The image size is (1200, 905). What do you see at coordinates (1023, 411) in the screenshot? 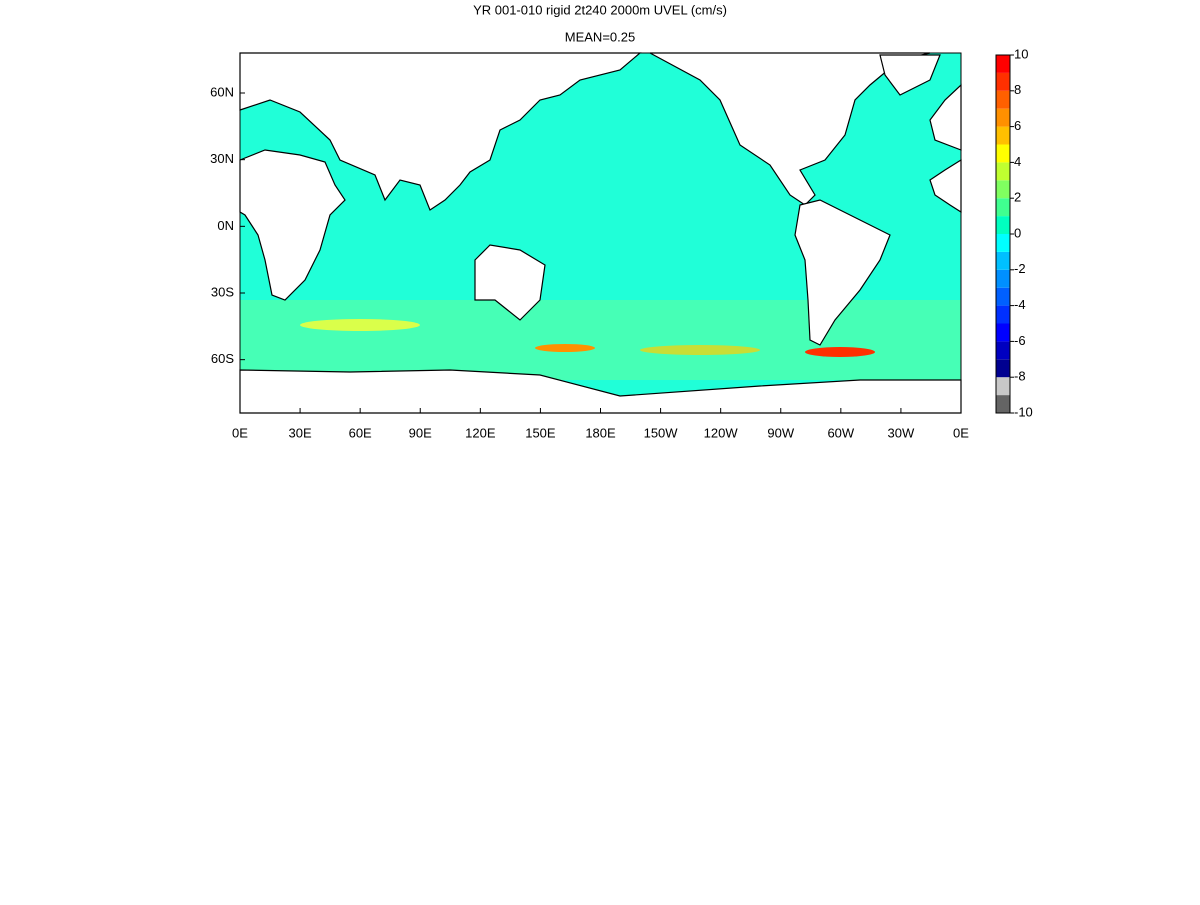
I see `colorbar-tick-label: -10` at bounding box center [1023, 411].